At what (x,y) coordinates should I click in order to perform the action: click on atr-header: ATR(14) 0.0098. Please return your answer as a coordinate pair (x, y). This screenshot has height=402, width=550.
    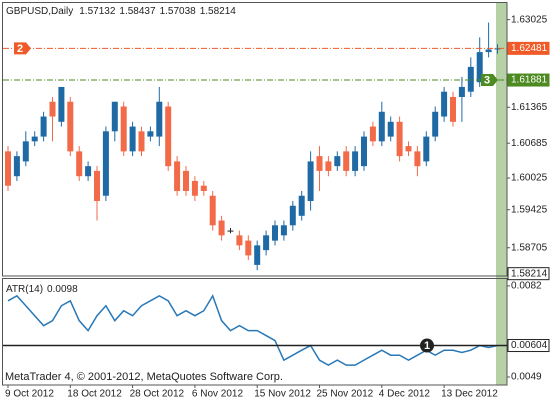
    Looking at the image, I should click on (42, 289).